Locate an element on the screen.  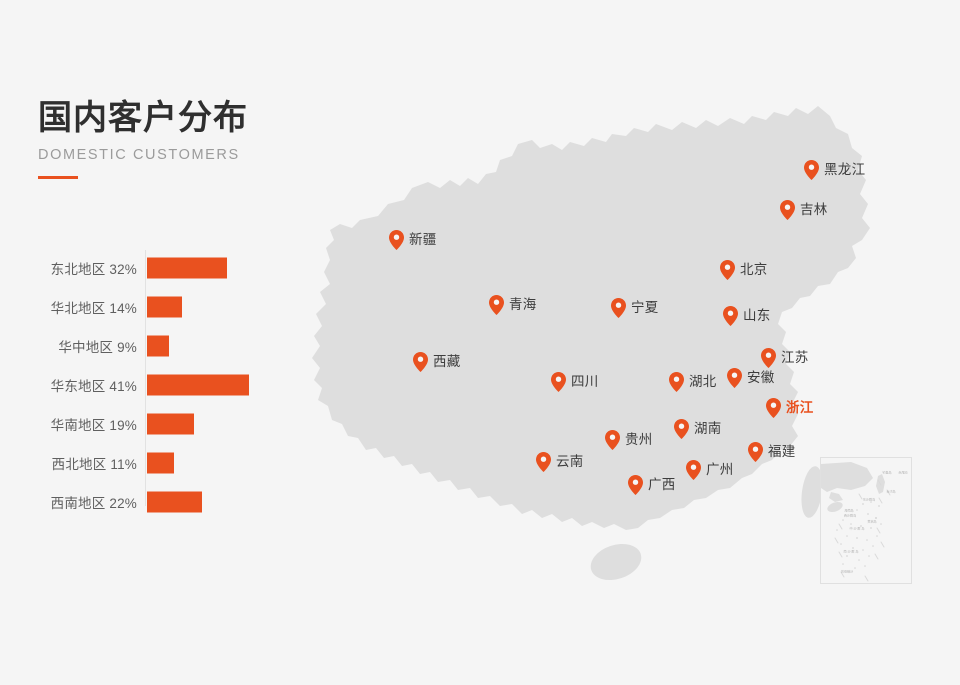
inset-island-label: 南 沙 群 岛 is located at coordinates (851, 551).